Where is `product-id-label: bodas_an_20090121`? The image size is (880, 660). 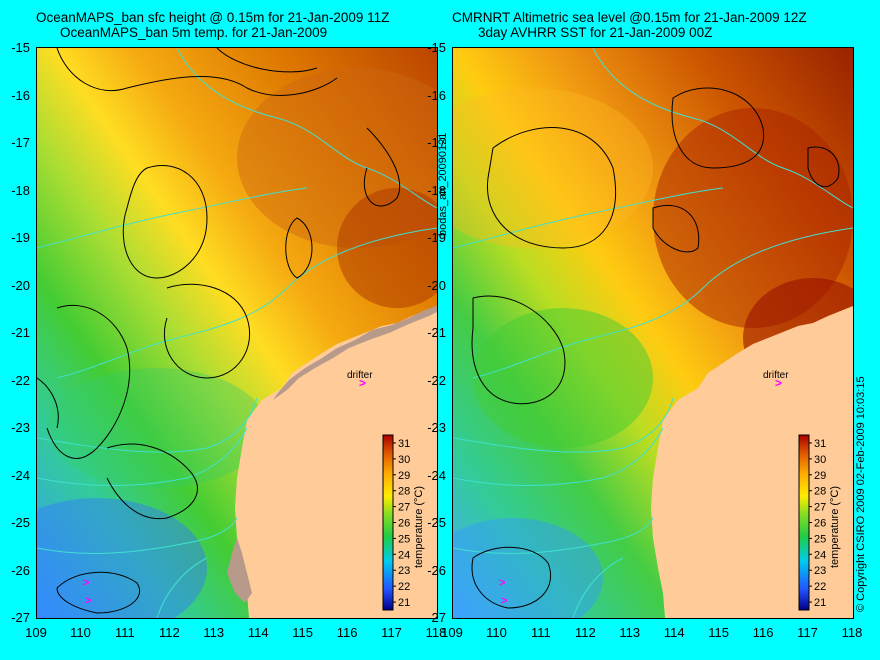
product-id-label: bodas_an_20090121 is located at coordinates (443, 184).